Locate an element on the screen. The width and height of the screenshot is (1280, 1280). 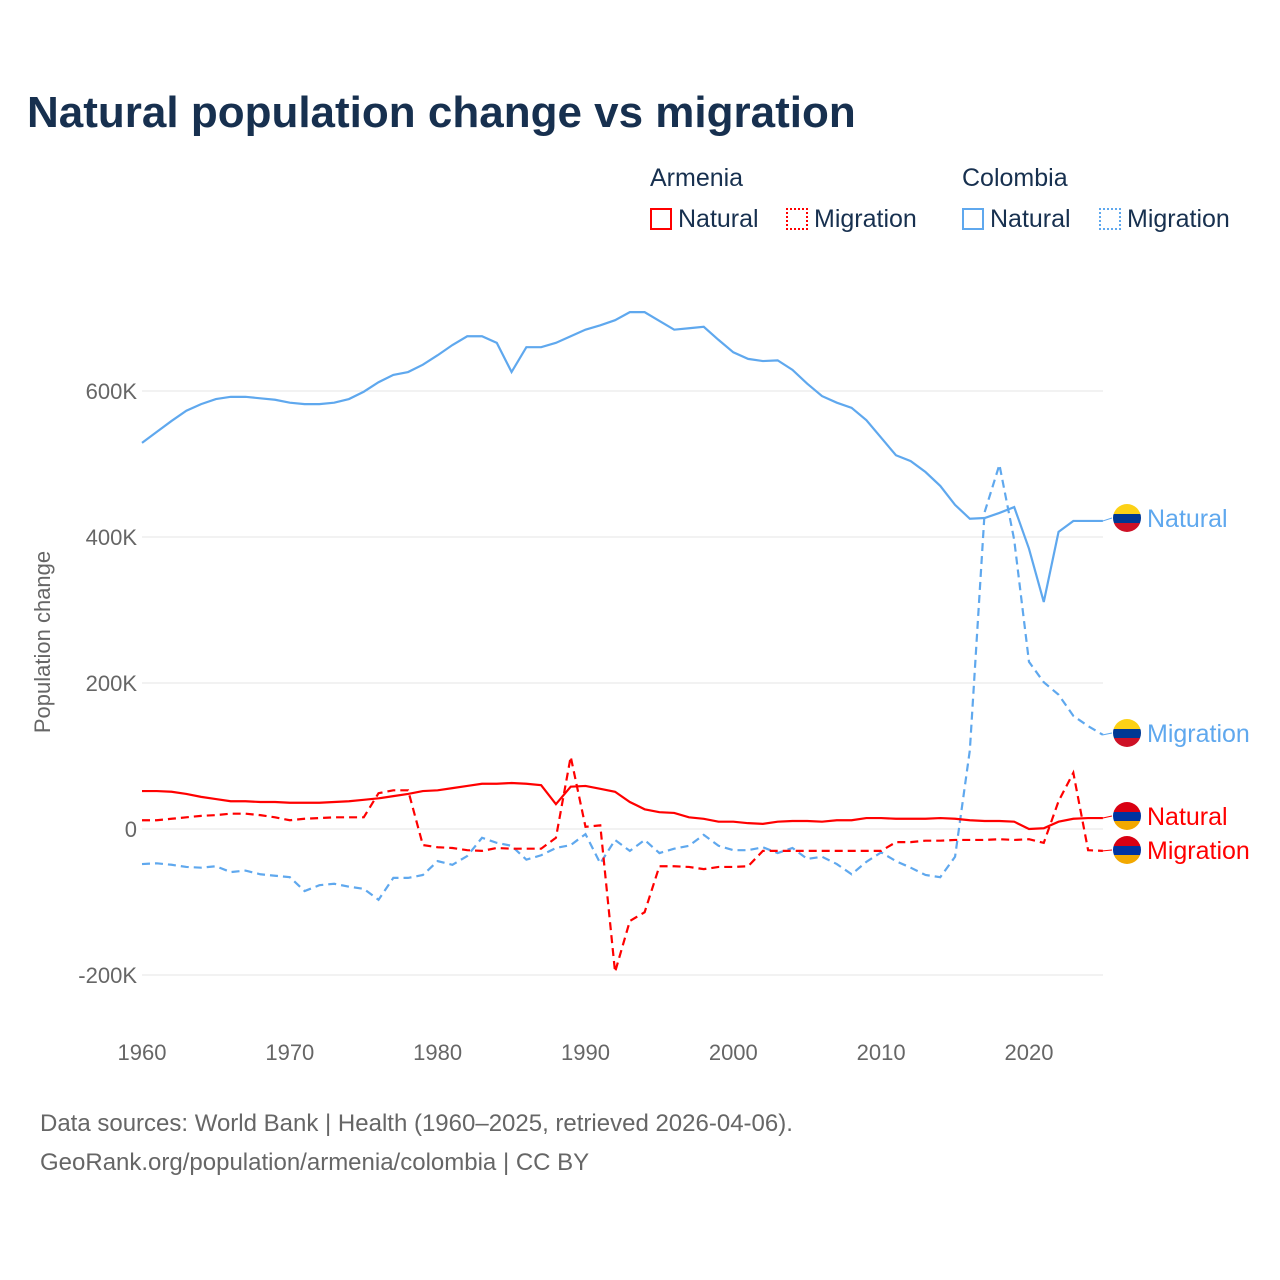
x-tick-label: 2020 is located at coordinates (1029, 1052).